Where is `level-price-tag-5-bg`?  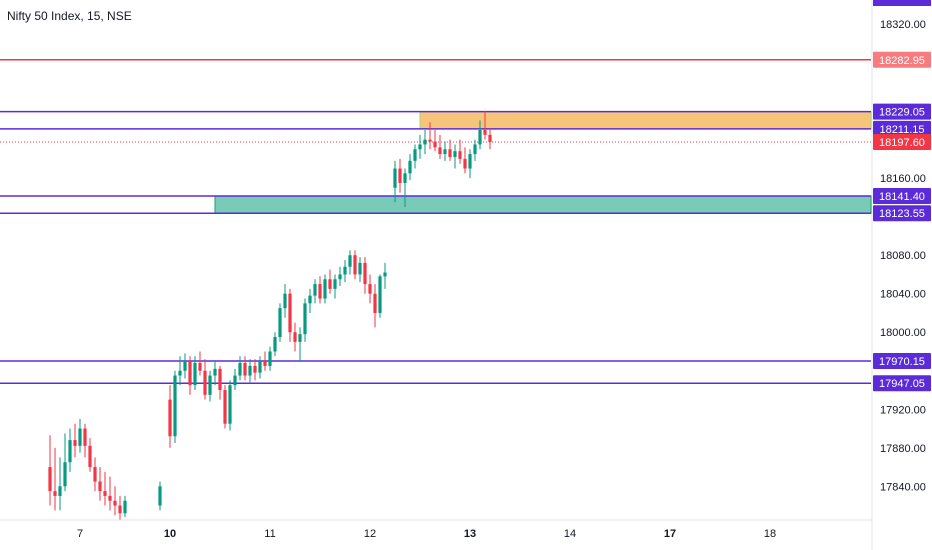 level-price-tag-5-bg is located at coordinates (902, 360).